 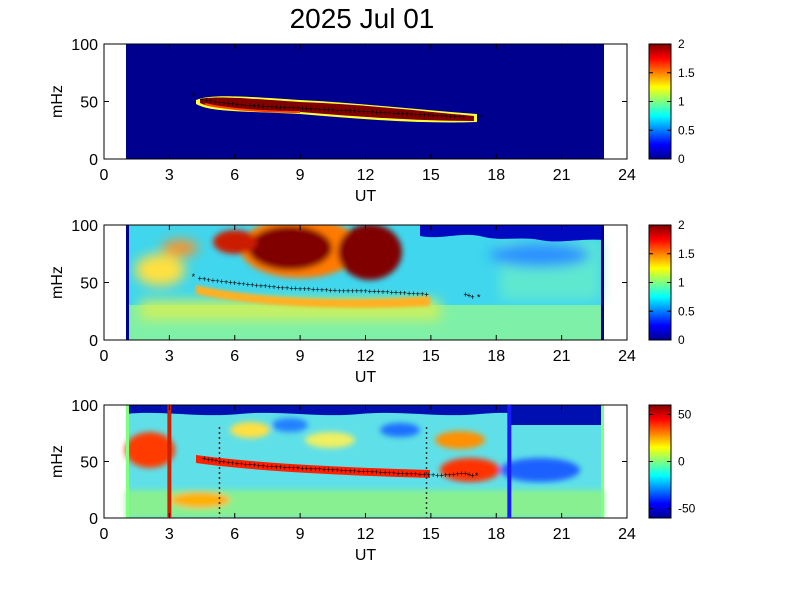 I want to click on panel-2-orange-blob, so click(x=180, y=248).